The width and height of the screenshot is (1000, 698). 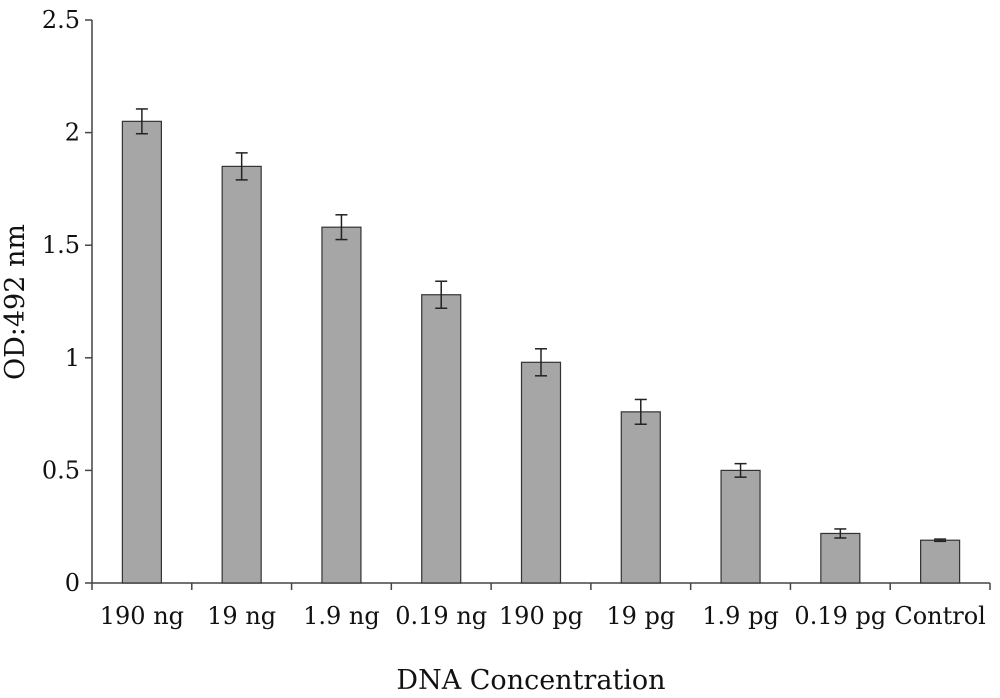 What do you see at coordinates (530, 680) in the screenshot?
I see `x-axis-title: DNA Concentration` at bounding box center [530, 680].